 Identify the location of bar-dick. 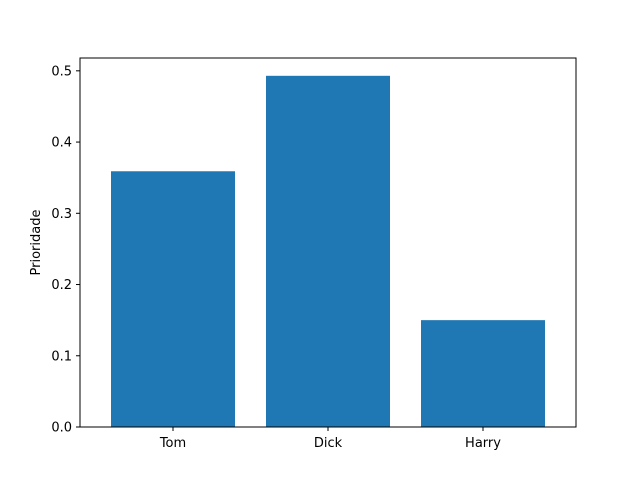
(328, 251).